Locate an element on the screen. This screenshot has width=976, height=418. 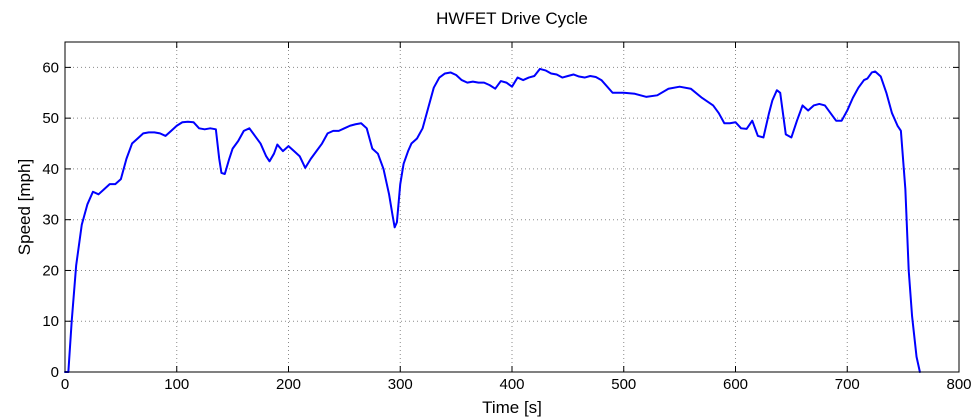
x-tick-label: 700 is located at coordinates (847, 384).